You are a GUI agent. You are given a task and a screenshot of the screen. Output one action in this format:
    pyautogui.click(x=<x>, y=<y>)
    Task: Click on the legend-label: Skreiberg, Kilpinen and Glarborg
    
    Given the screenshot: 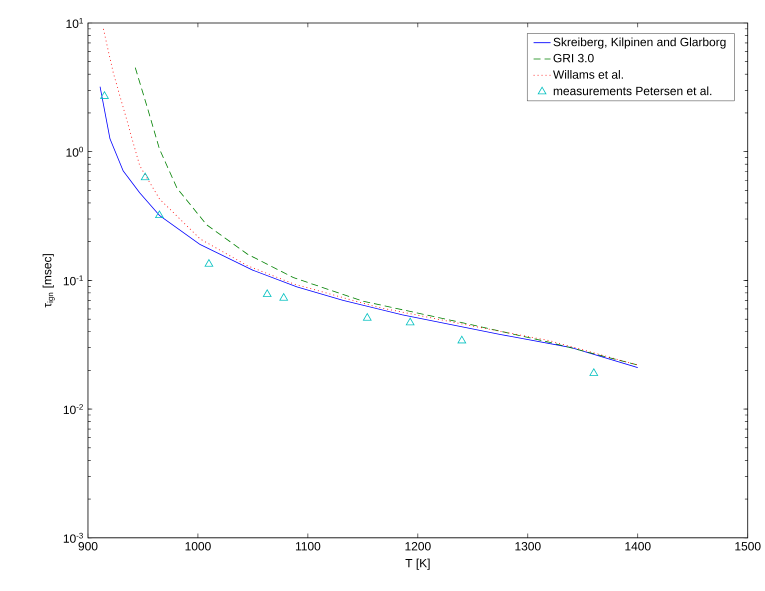 What is the action you would take?
    pyautogui.click(x=640, y=43)
    